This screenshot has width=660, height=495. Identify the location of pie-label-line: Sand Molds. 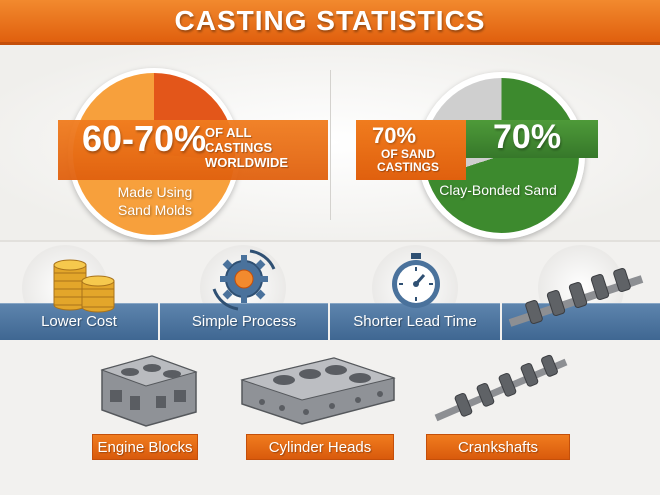
(155, 210).